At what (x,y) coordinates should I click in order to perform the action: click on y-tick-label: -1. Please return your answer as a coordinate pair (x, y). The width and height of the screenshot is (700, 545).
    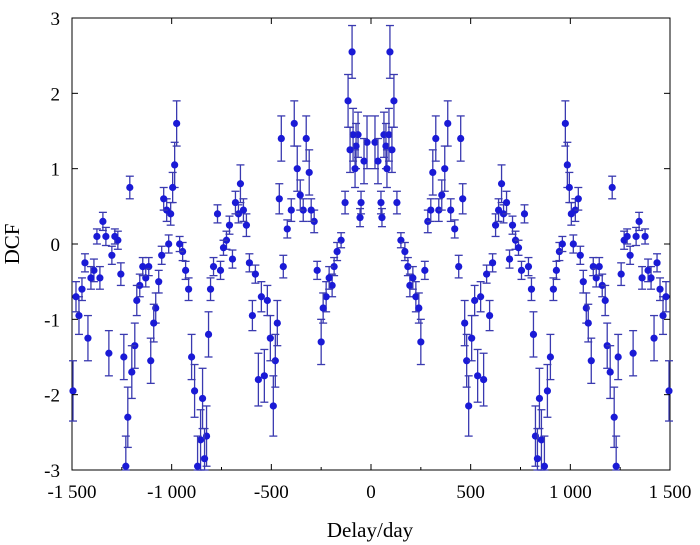
    Looking at the image, I should click on (52, 320).